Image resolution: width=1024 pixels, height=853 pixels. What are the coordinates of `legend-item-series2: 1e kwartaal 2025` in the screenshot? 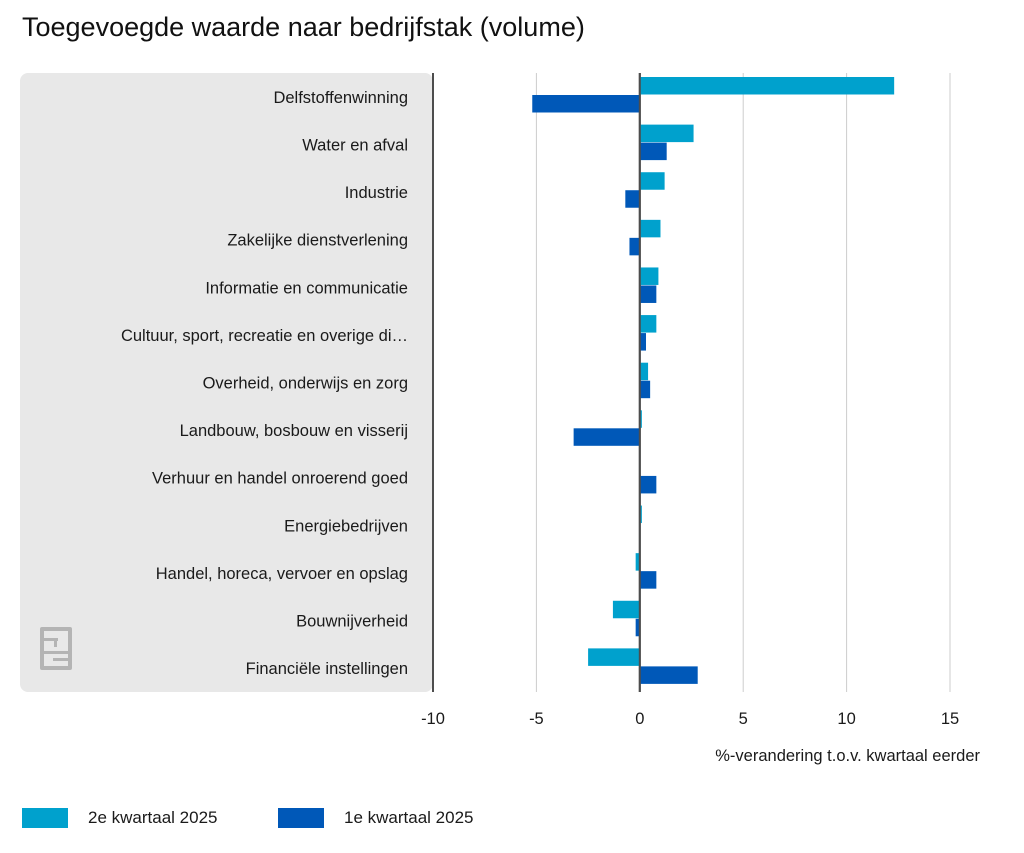 It's located at (375, 818).